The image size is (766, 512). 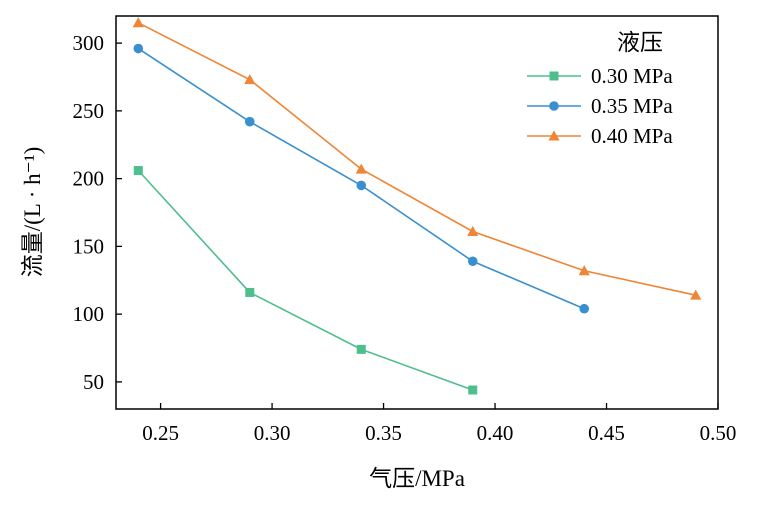 I want to click on x-tick-label: 0.50, so click(x=718, y=433).